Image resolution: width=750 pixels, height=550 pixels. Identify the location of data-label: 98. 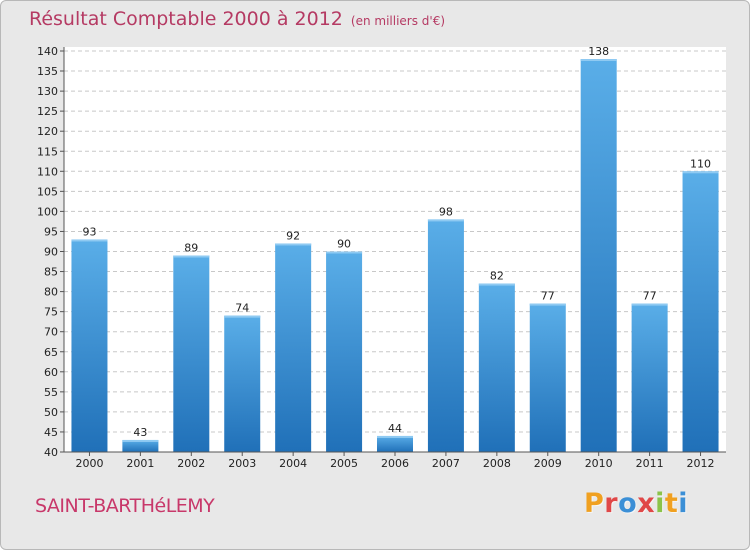
(446, 211).